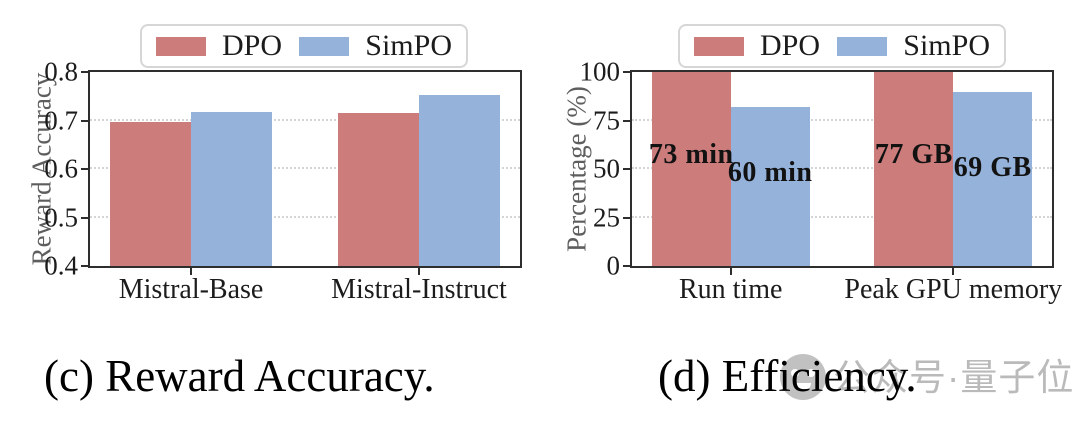  Describe the element at coordinates (606, 168) in the screenshot. I see `y-tick-label: 50` at that location.